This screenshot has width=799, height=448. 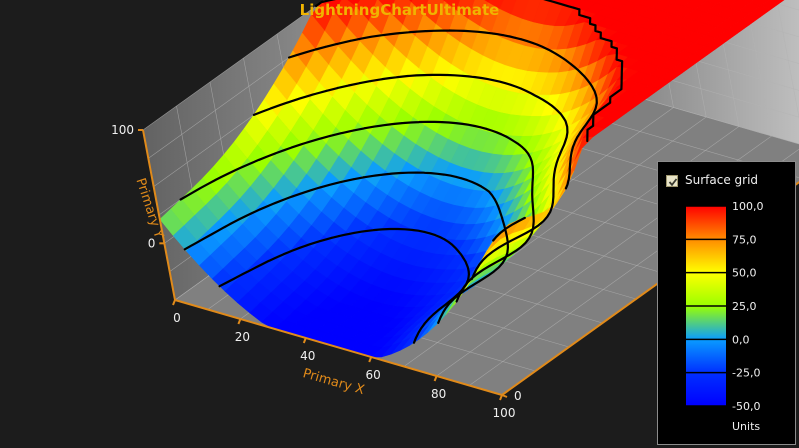 What do you see at coordinates (122, 130) in the screenshot?
I see `y-tick-label: 100` at bounding box center [122, 130].